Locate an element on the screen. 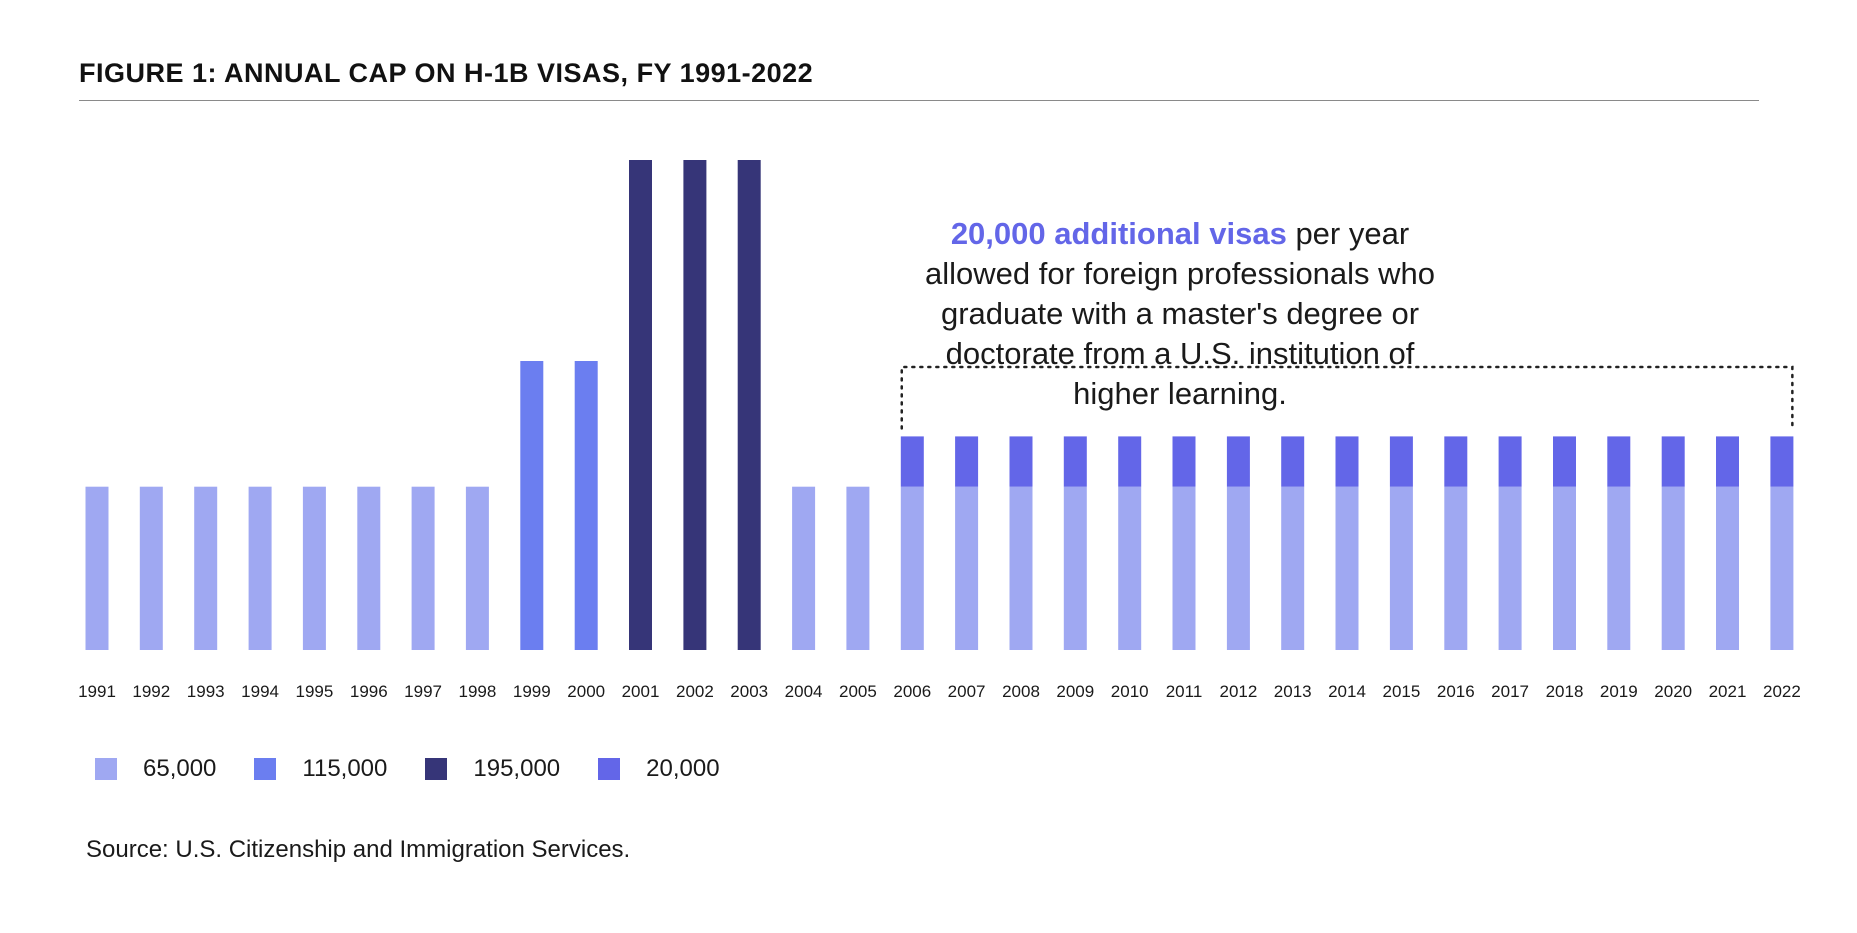 Image resolution: width=1857 pixels, height=933 pixels. x-tick-label: 2013 is located at coordinates (1293, 691).